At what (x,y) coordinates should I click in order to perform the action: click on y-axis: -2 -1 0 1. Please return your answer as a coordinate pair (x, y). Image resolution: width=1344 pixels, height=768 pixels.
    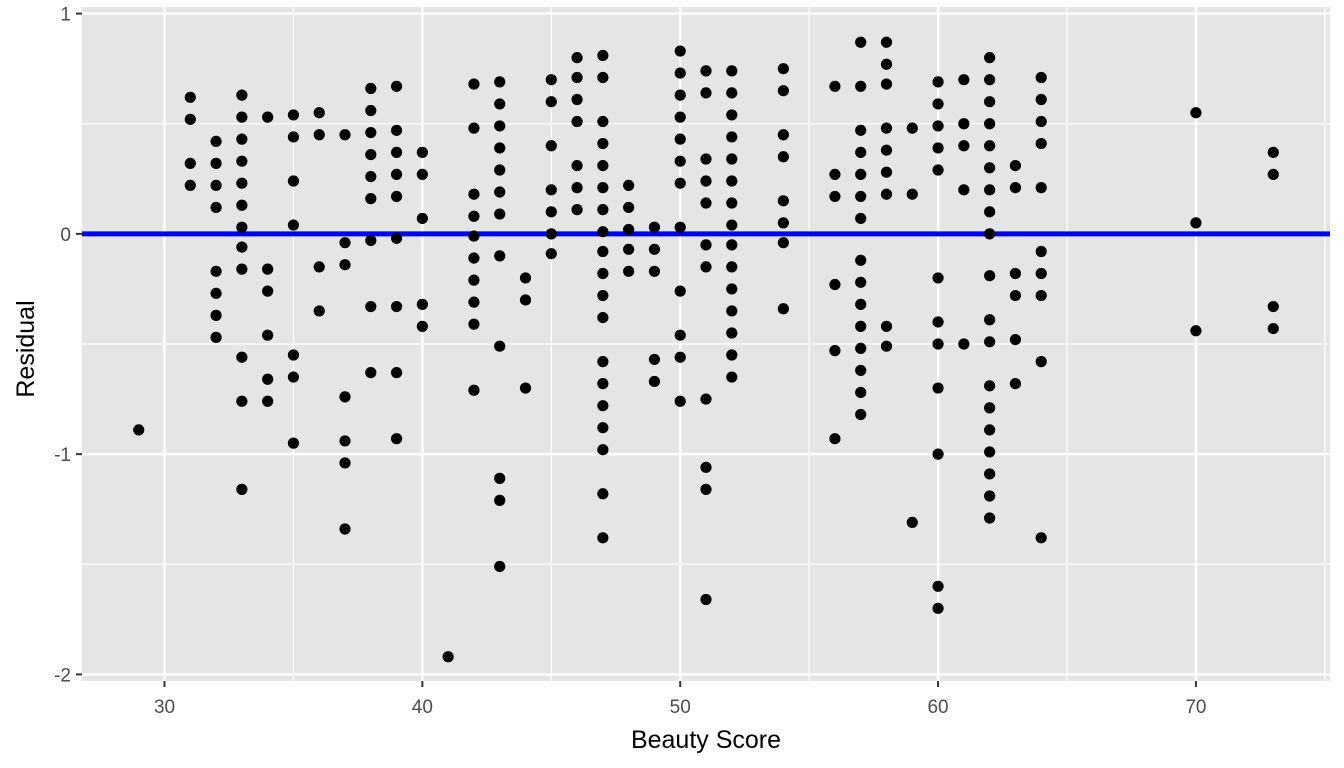
    Looking at the image, I should click on (68, 345).